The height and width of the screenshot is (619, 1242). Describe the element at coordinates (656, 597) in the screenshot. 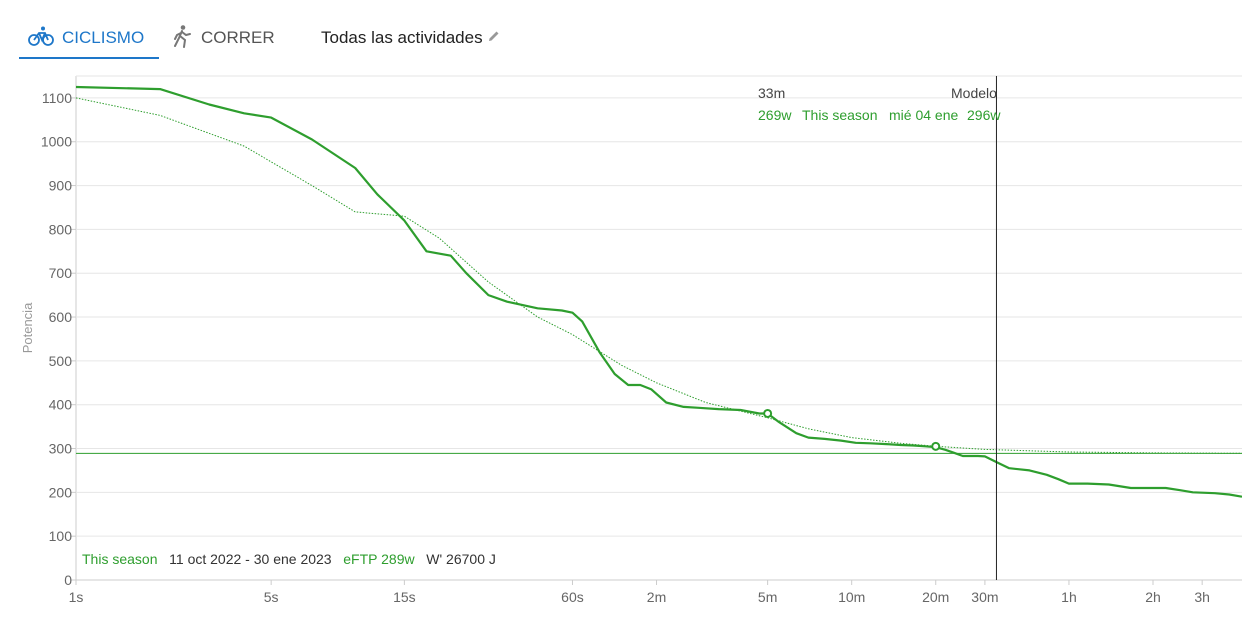

I see `x-tick-label: 2m` at that location.